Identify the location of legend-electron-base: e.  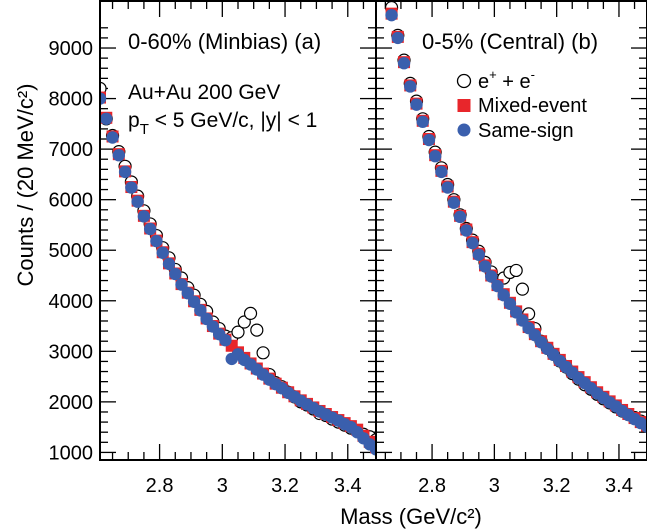
(483, 82).